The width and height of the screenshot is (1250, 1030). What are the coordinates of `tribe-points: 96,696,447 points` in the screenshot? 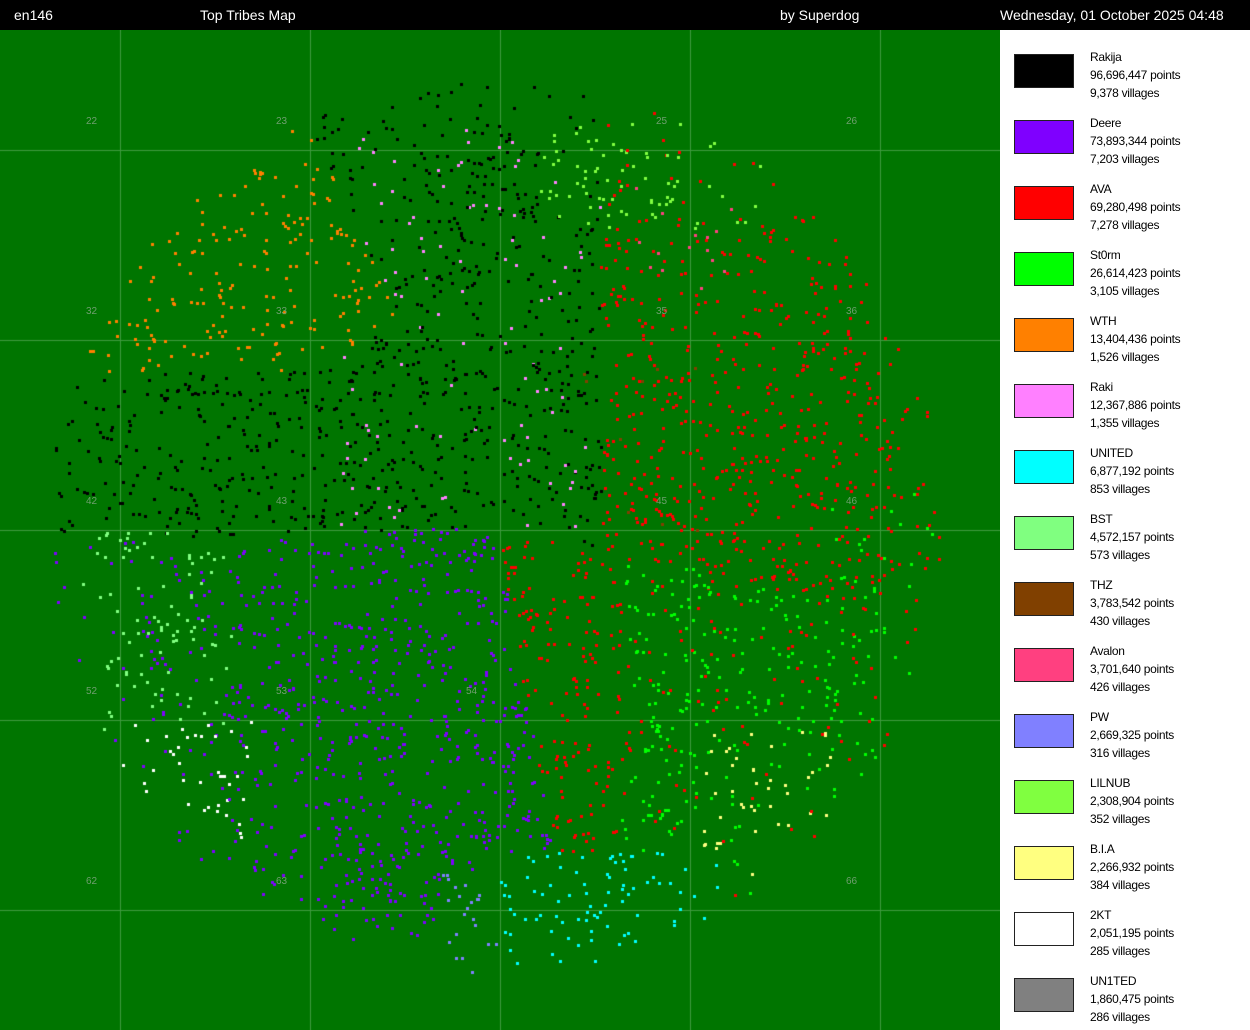 It's located at (1135, 75).